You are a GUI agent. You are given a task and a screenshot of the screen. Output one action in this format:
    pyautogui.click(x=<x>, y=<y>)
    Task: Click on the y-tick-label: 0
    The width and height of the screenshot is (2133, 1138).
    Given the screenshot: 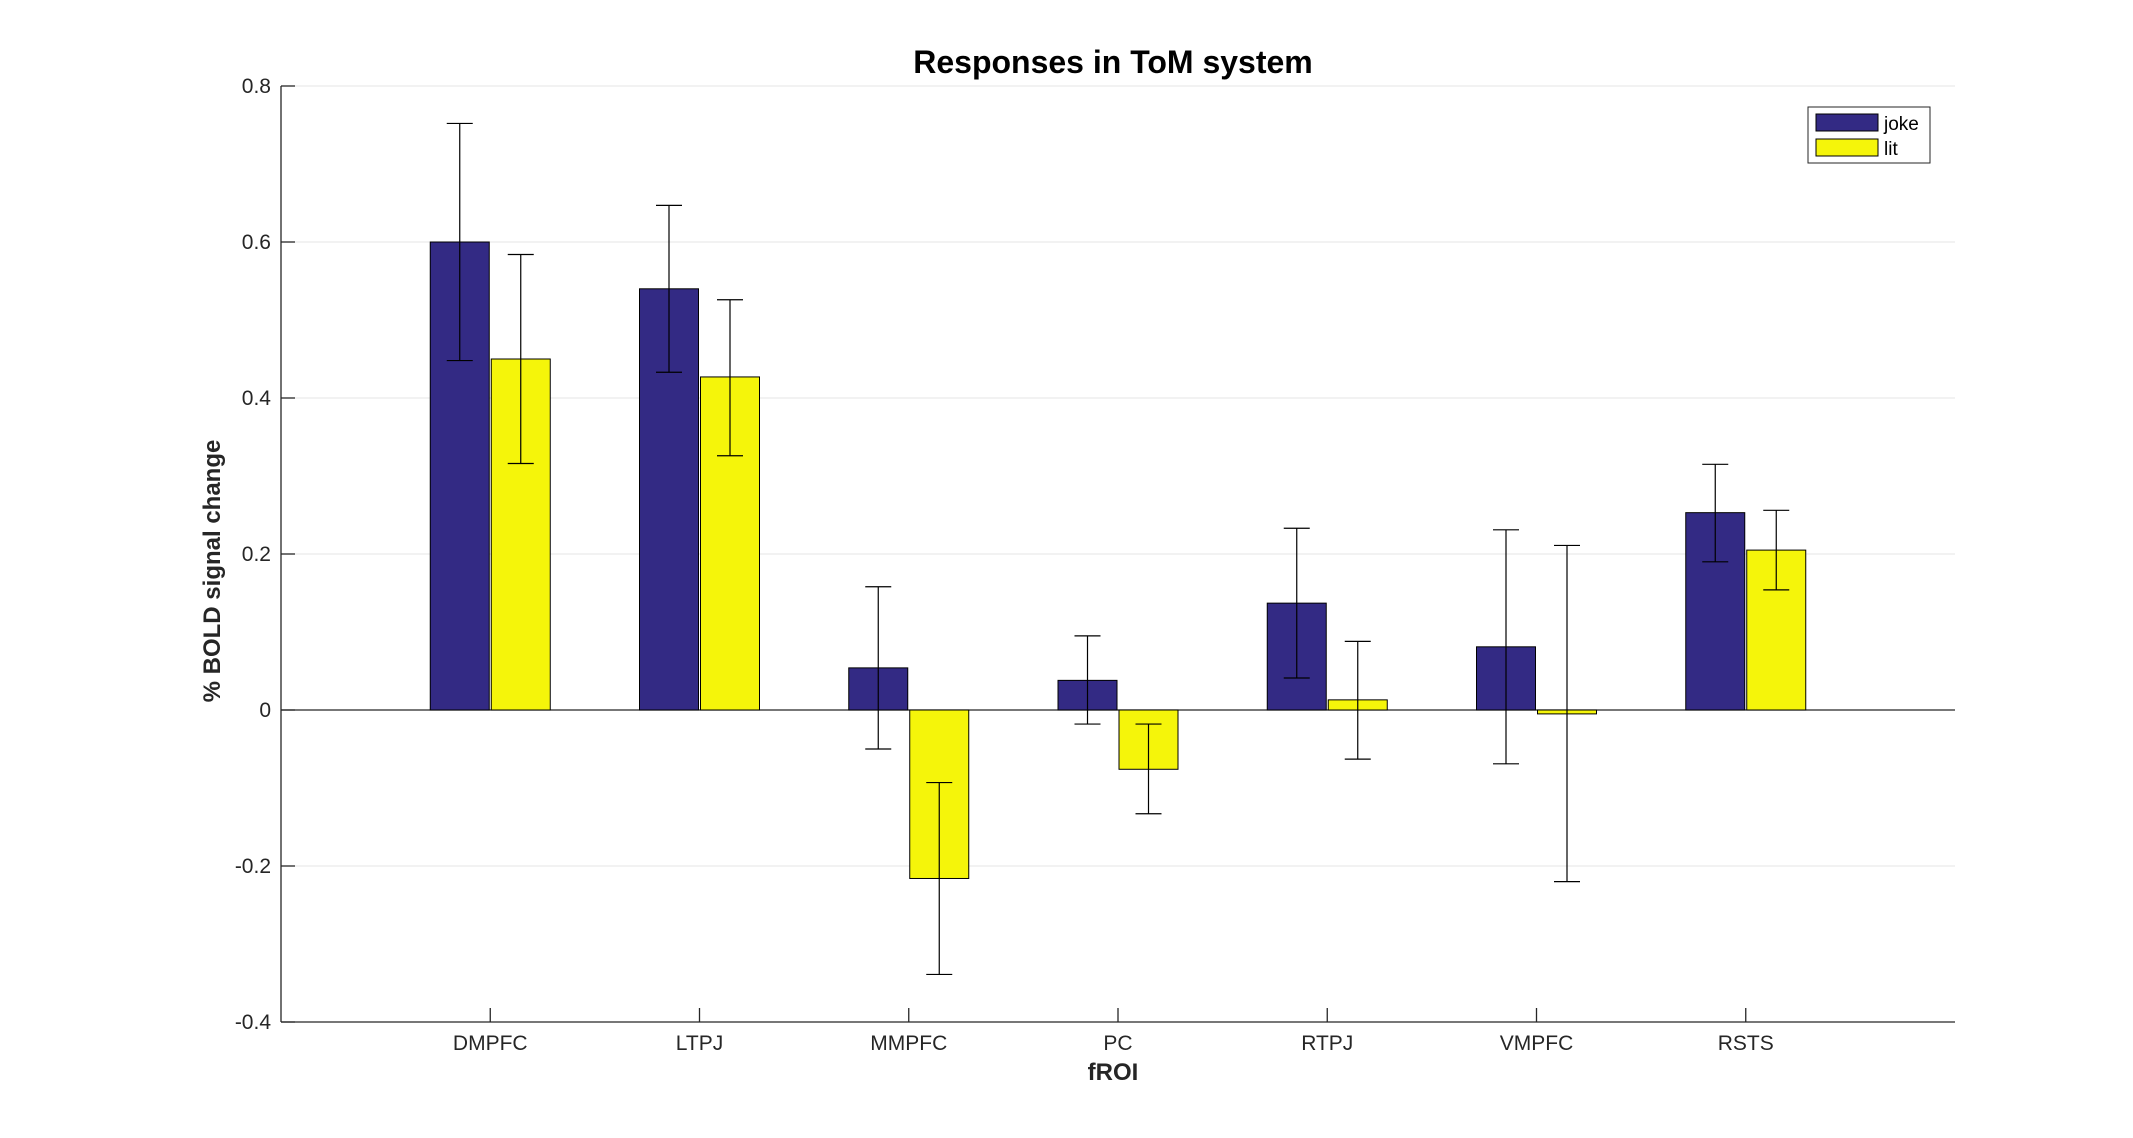 What is the action you would take?
    pyautogui.click(x=265, y=710)
    